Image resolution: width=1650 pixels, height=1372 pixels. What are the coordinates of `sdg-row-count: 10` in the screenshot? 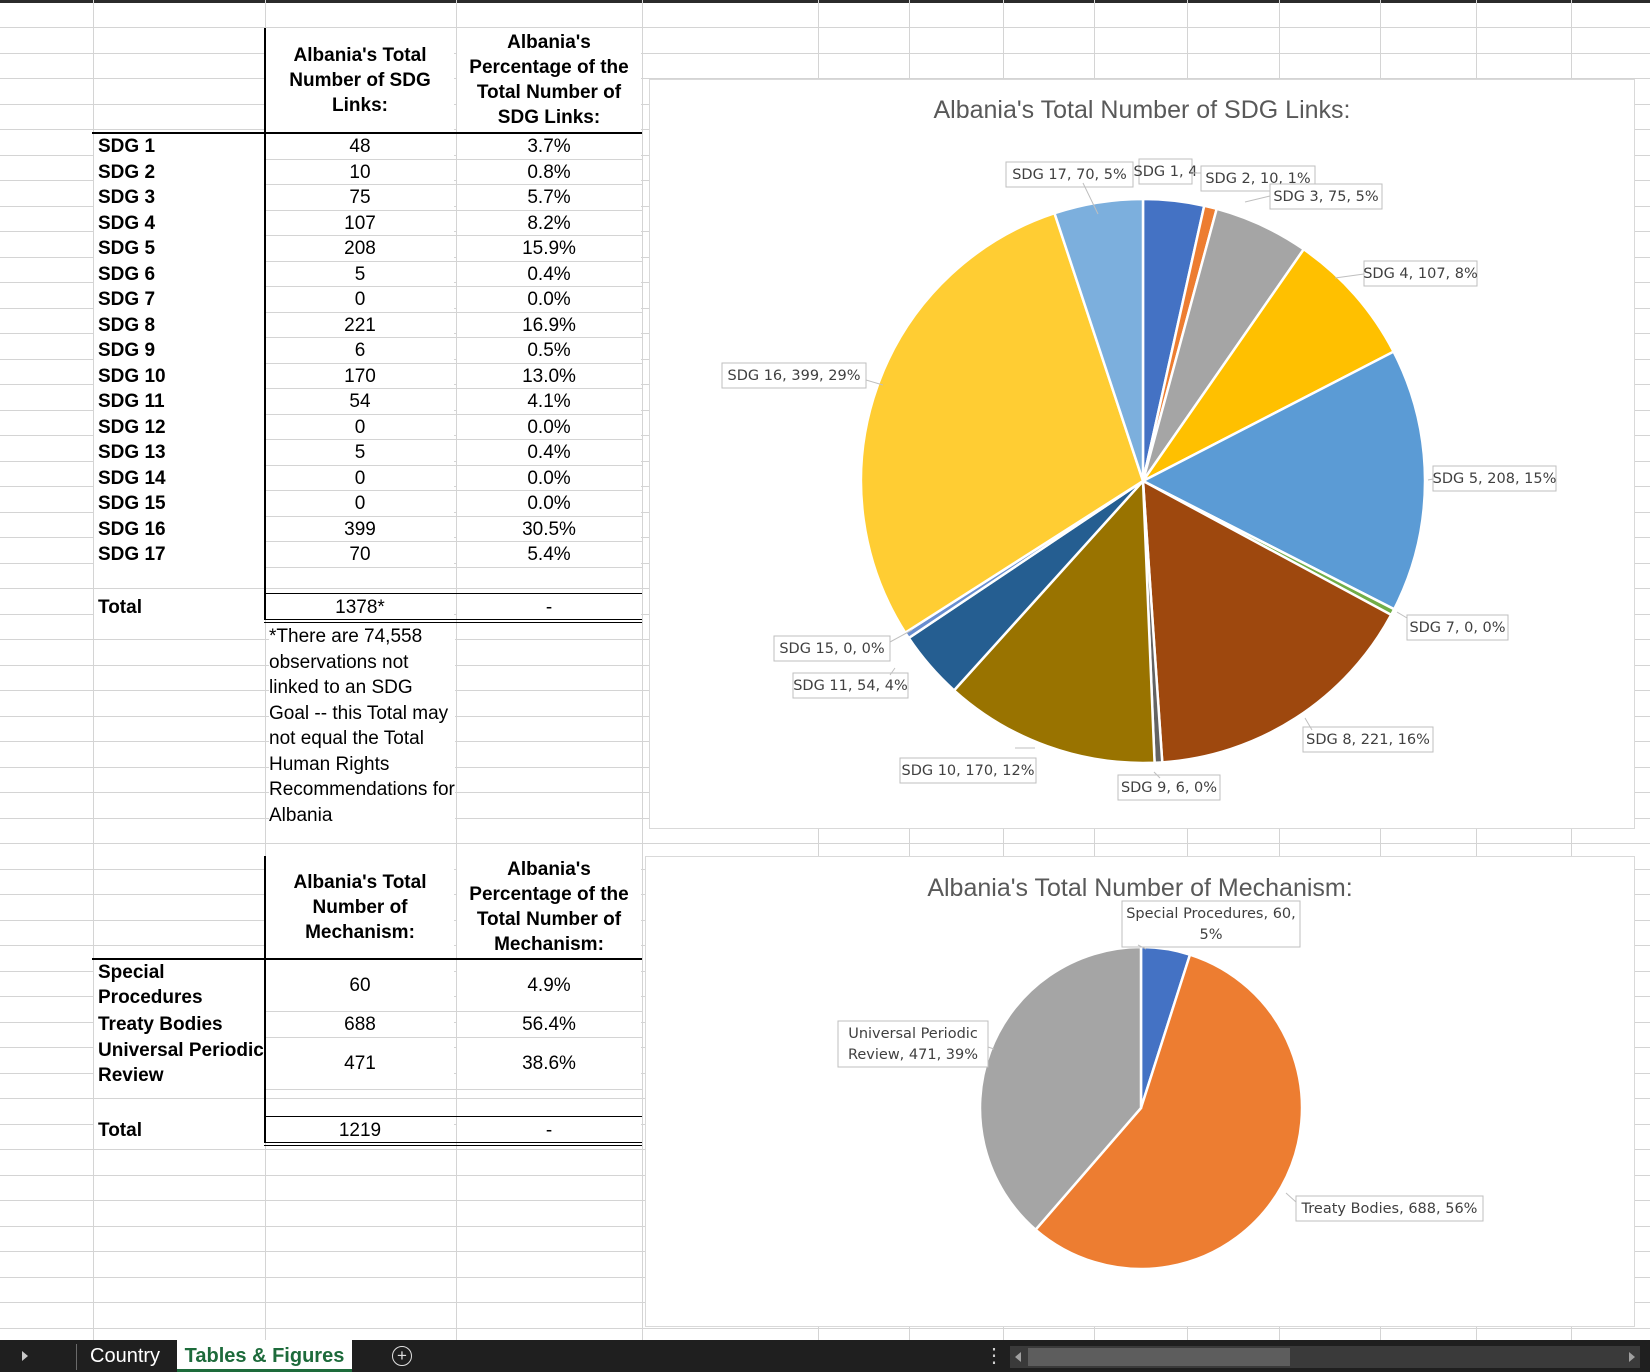 It's located at (360, 171).